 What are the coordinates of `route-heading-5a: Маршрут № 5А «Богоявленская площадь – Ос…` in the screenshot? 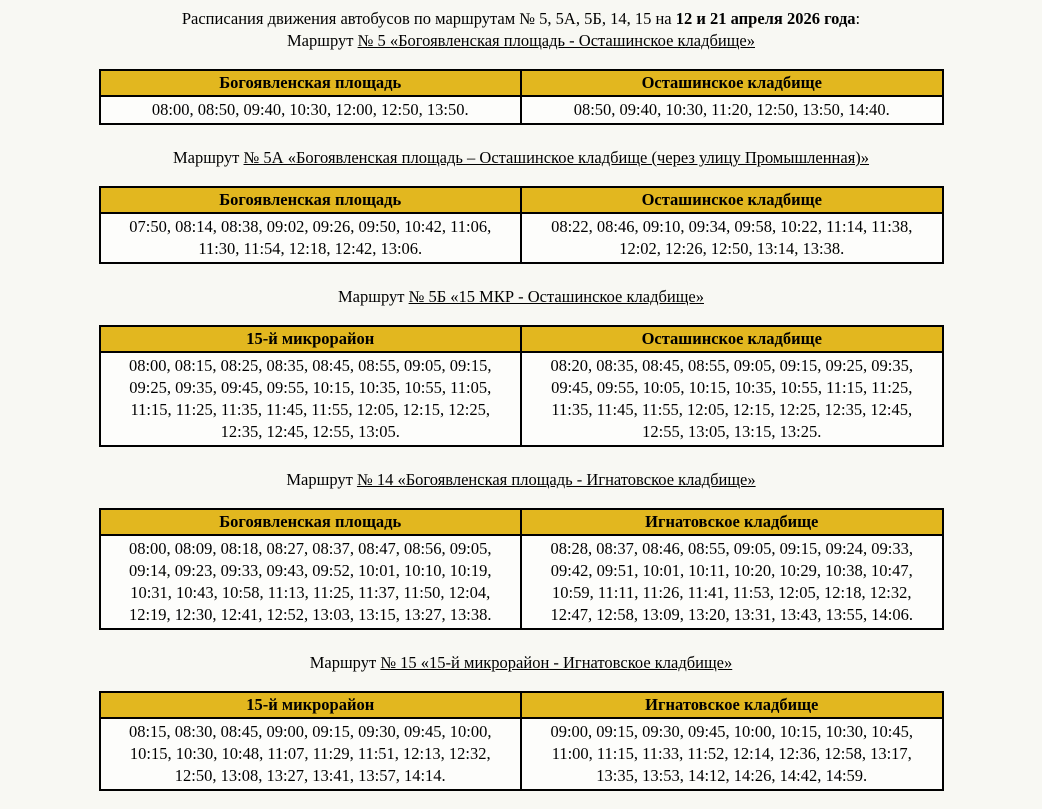 It's located at (521, 158).